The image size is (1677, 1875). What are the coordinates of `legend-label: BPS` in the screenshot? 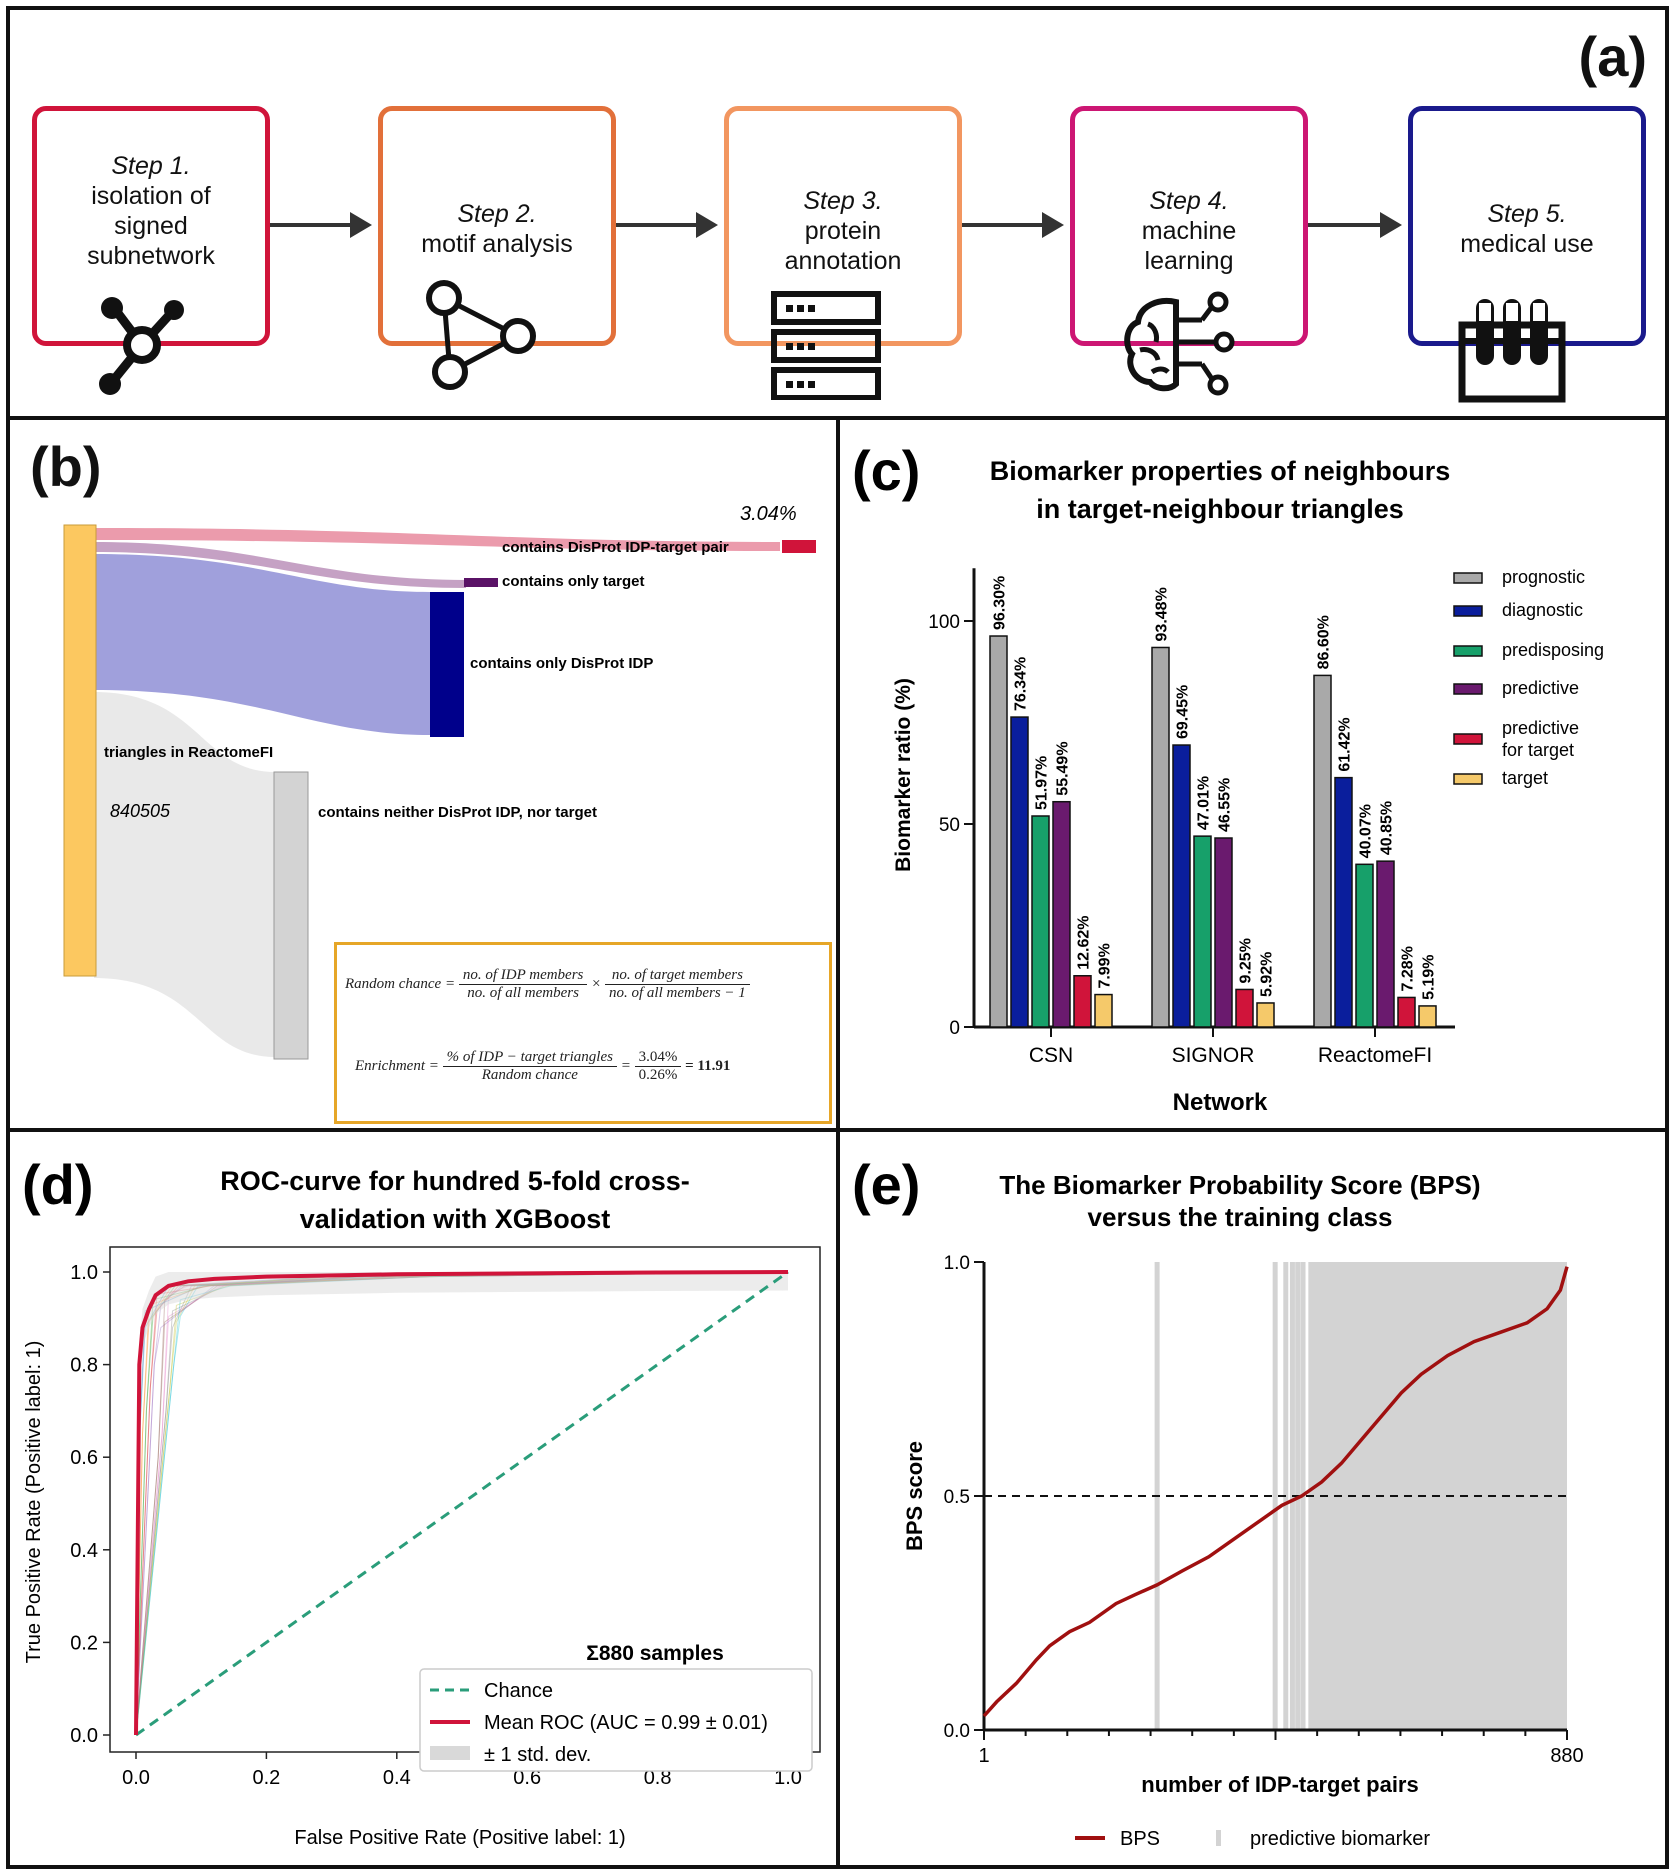 It's located at (1140, 1839).